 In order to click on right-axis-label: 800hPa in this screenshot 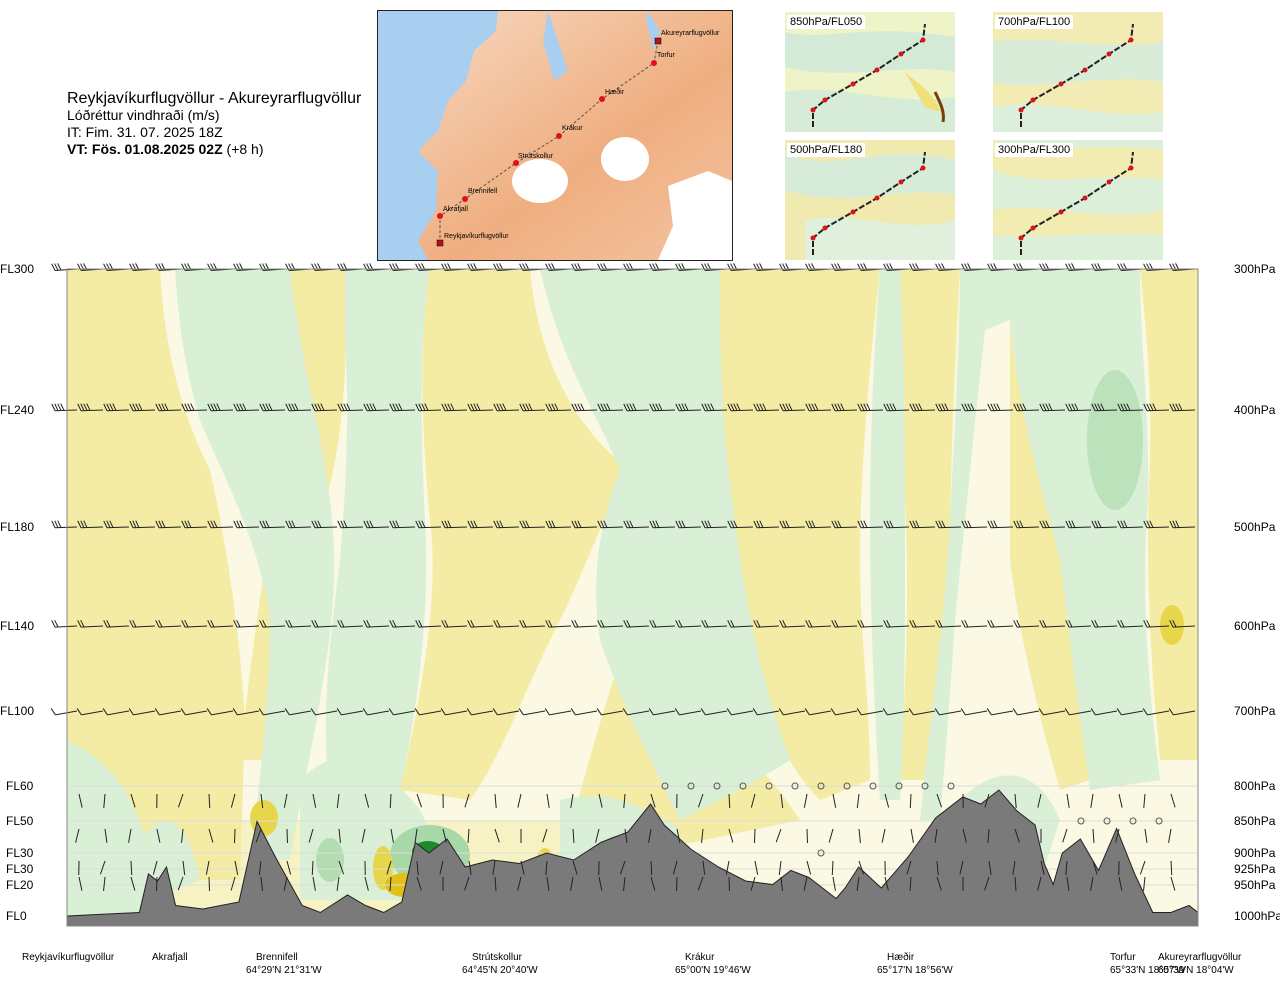, I will do `click(1255, 786)`.